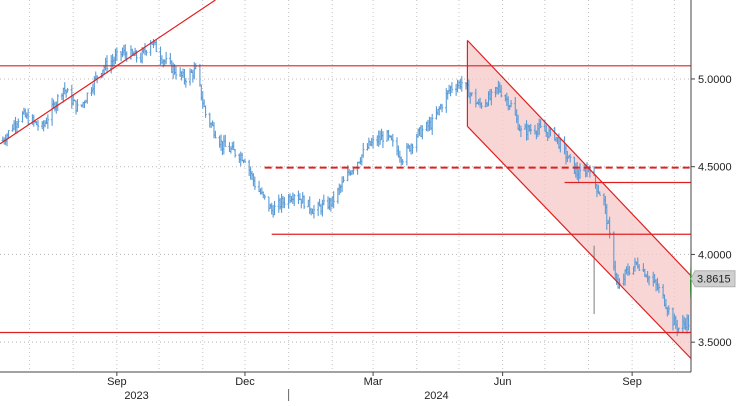  I want to click on x-year-label: 2023, so click(136, 395).